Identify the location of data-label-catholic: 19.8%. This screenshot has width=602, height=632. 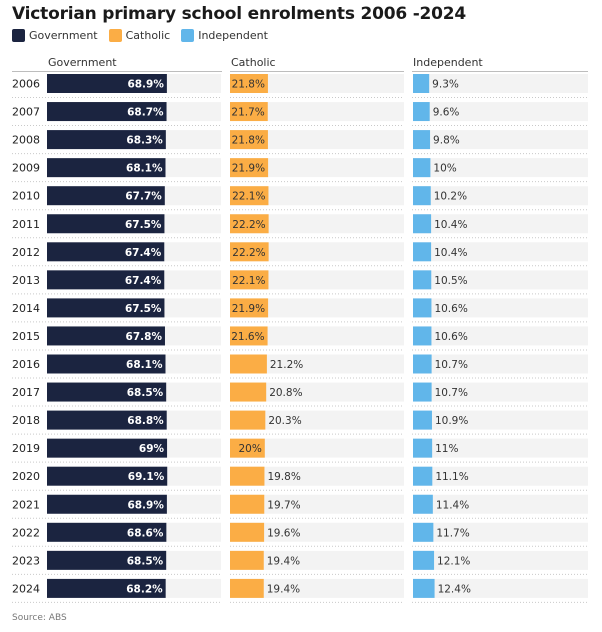
(283, 477).